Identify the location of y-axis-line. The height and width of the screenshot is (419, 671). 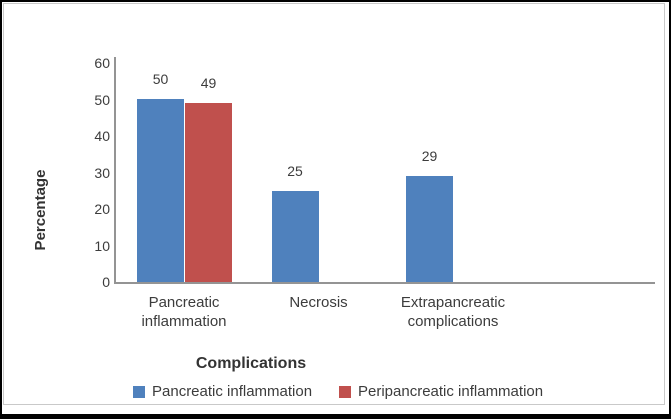
(115, 170).